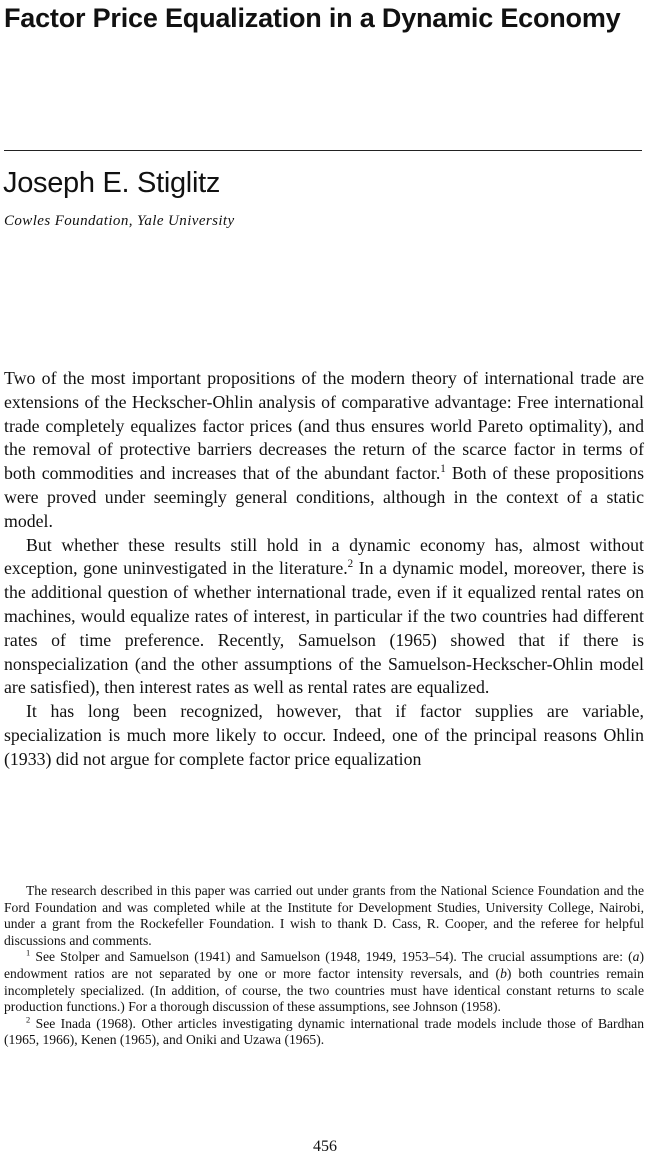 This screenshot has height=1159, width=650. I want to click on title-rule, so click(323, 150).